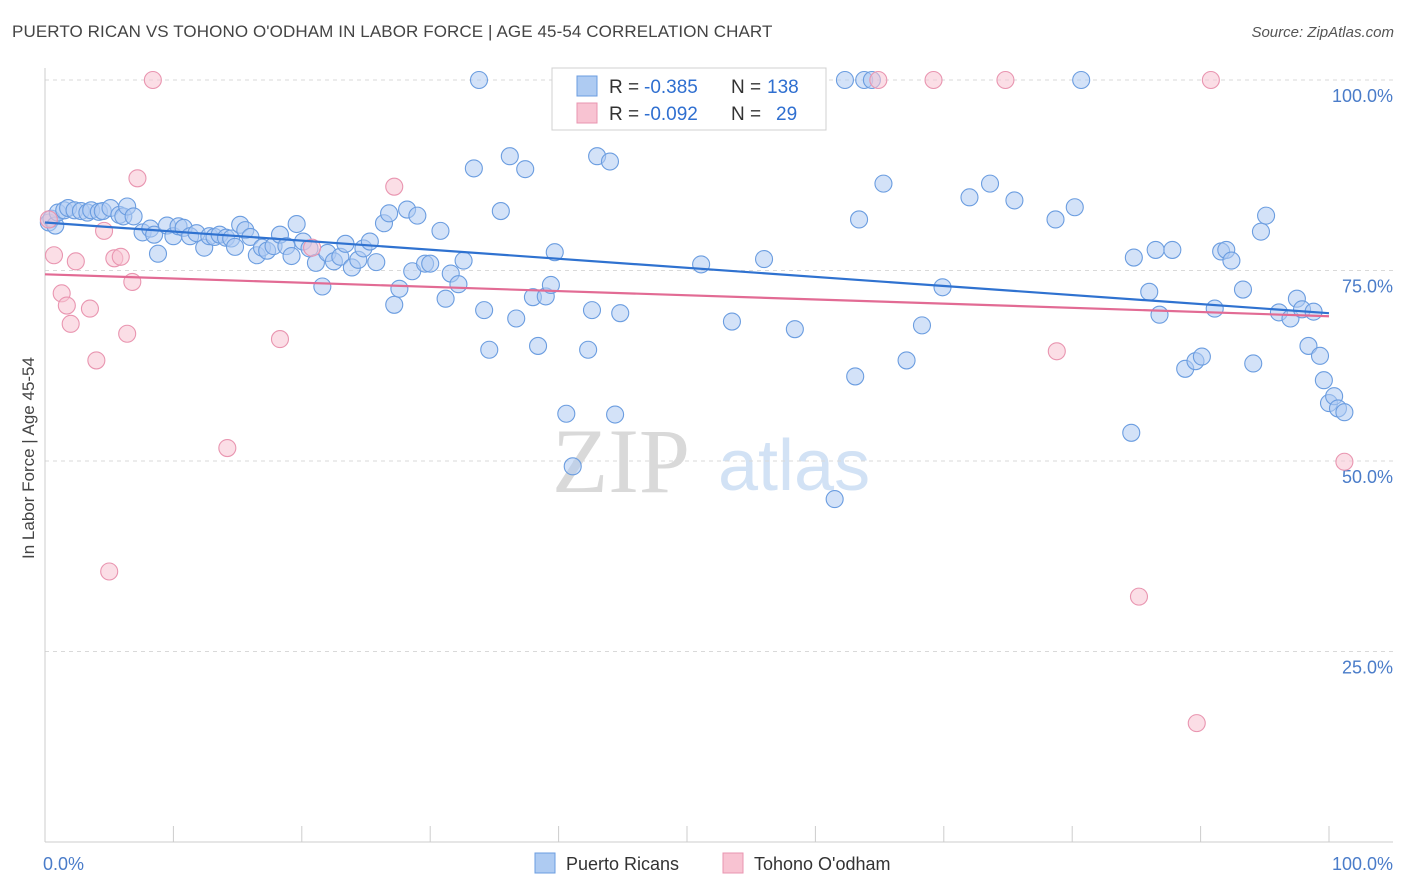 Image resolution: width=1406 pixels, height=892 pixels. I want to click on bottom-legend-label-tohono-oodham: Tohono O'odham, so click(822, 864).